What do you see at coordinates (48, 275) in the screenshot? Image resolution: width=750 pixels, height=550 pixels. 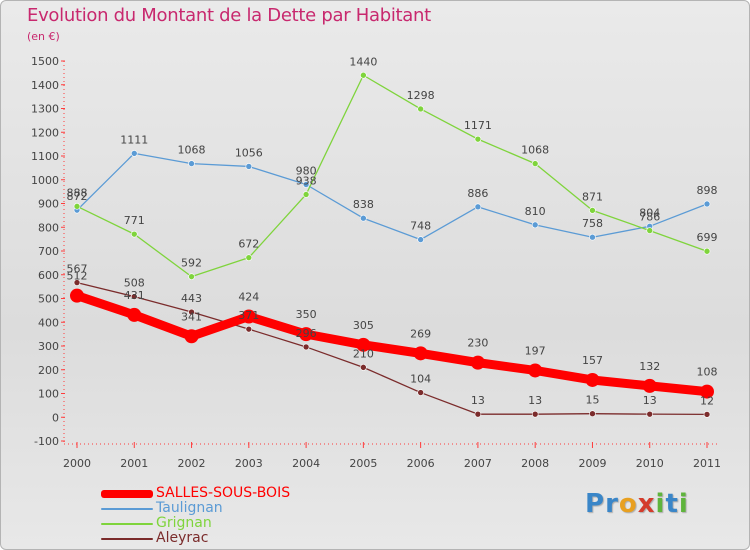 I see `y-tick-label: 600` at bounding box center [48, 275].